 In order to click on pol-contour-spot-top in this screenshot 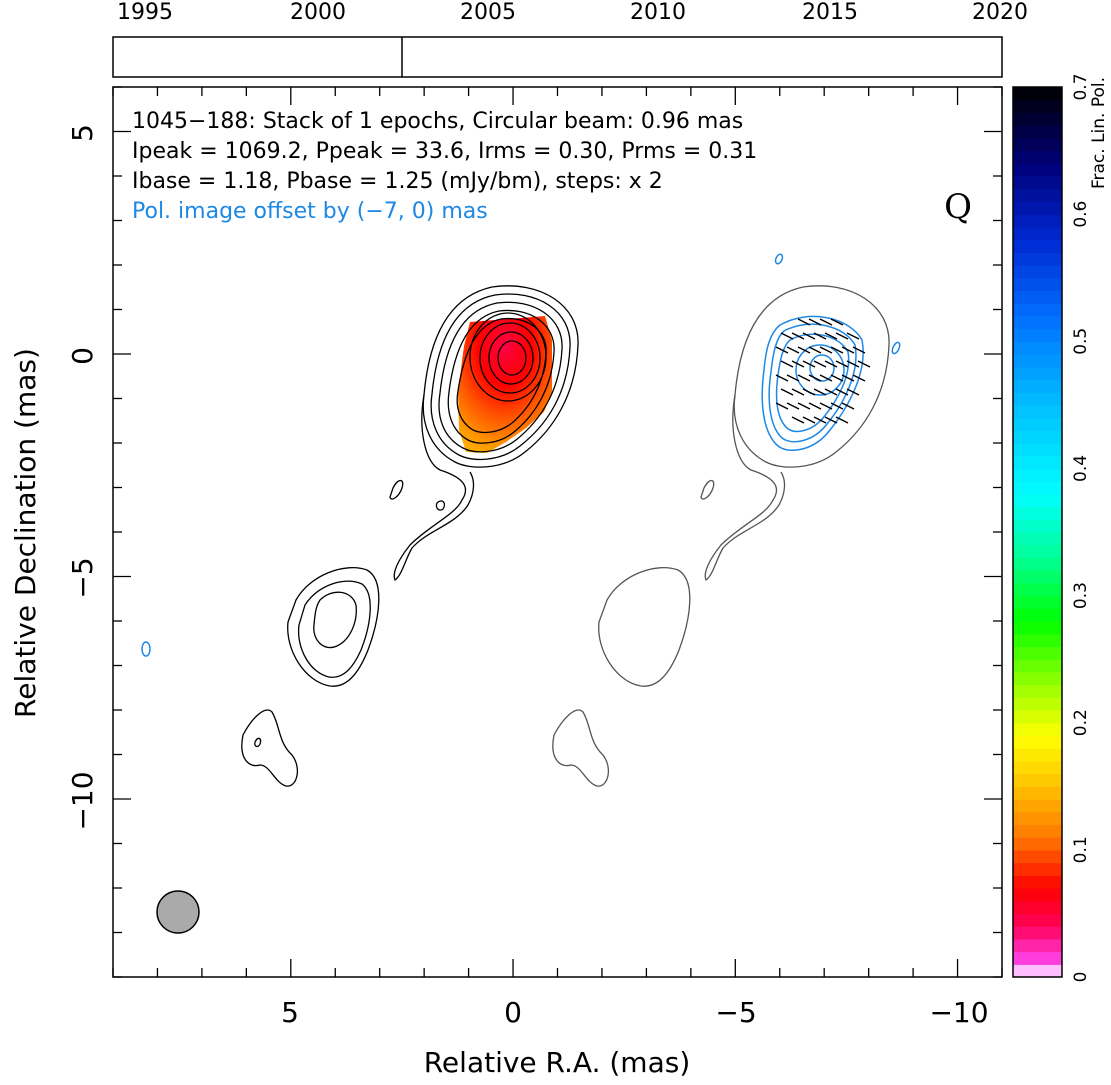, I will do `click(779, 259)`.